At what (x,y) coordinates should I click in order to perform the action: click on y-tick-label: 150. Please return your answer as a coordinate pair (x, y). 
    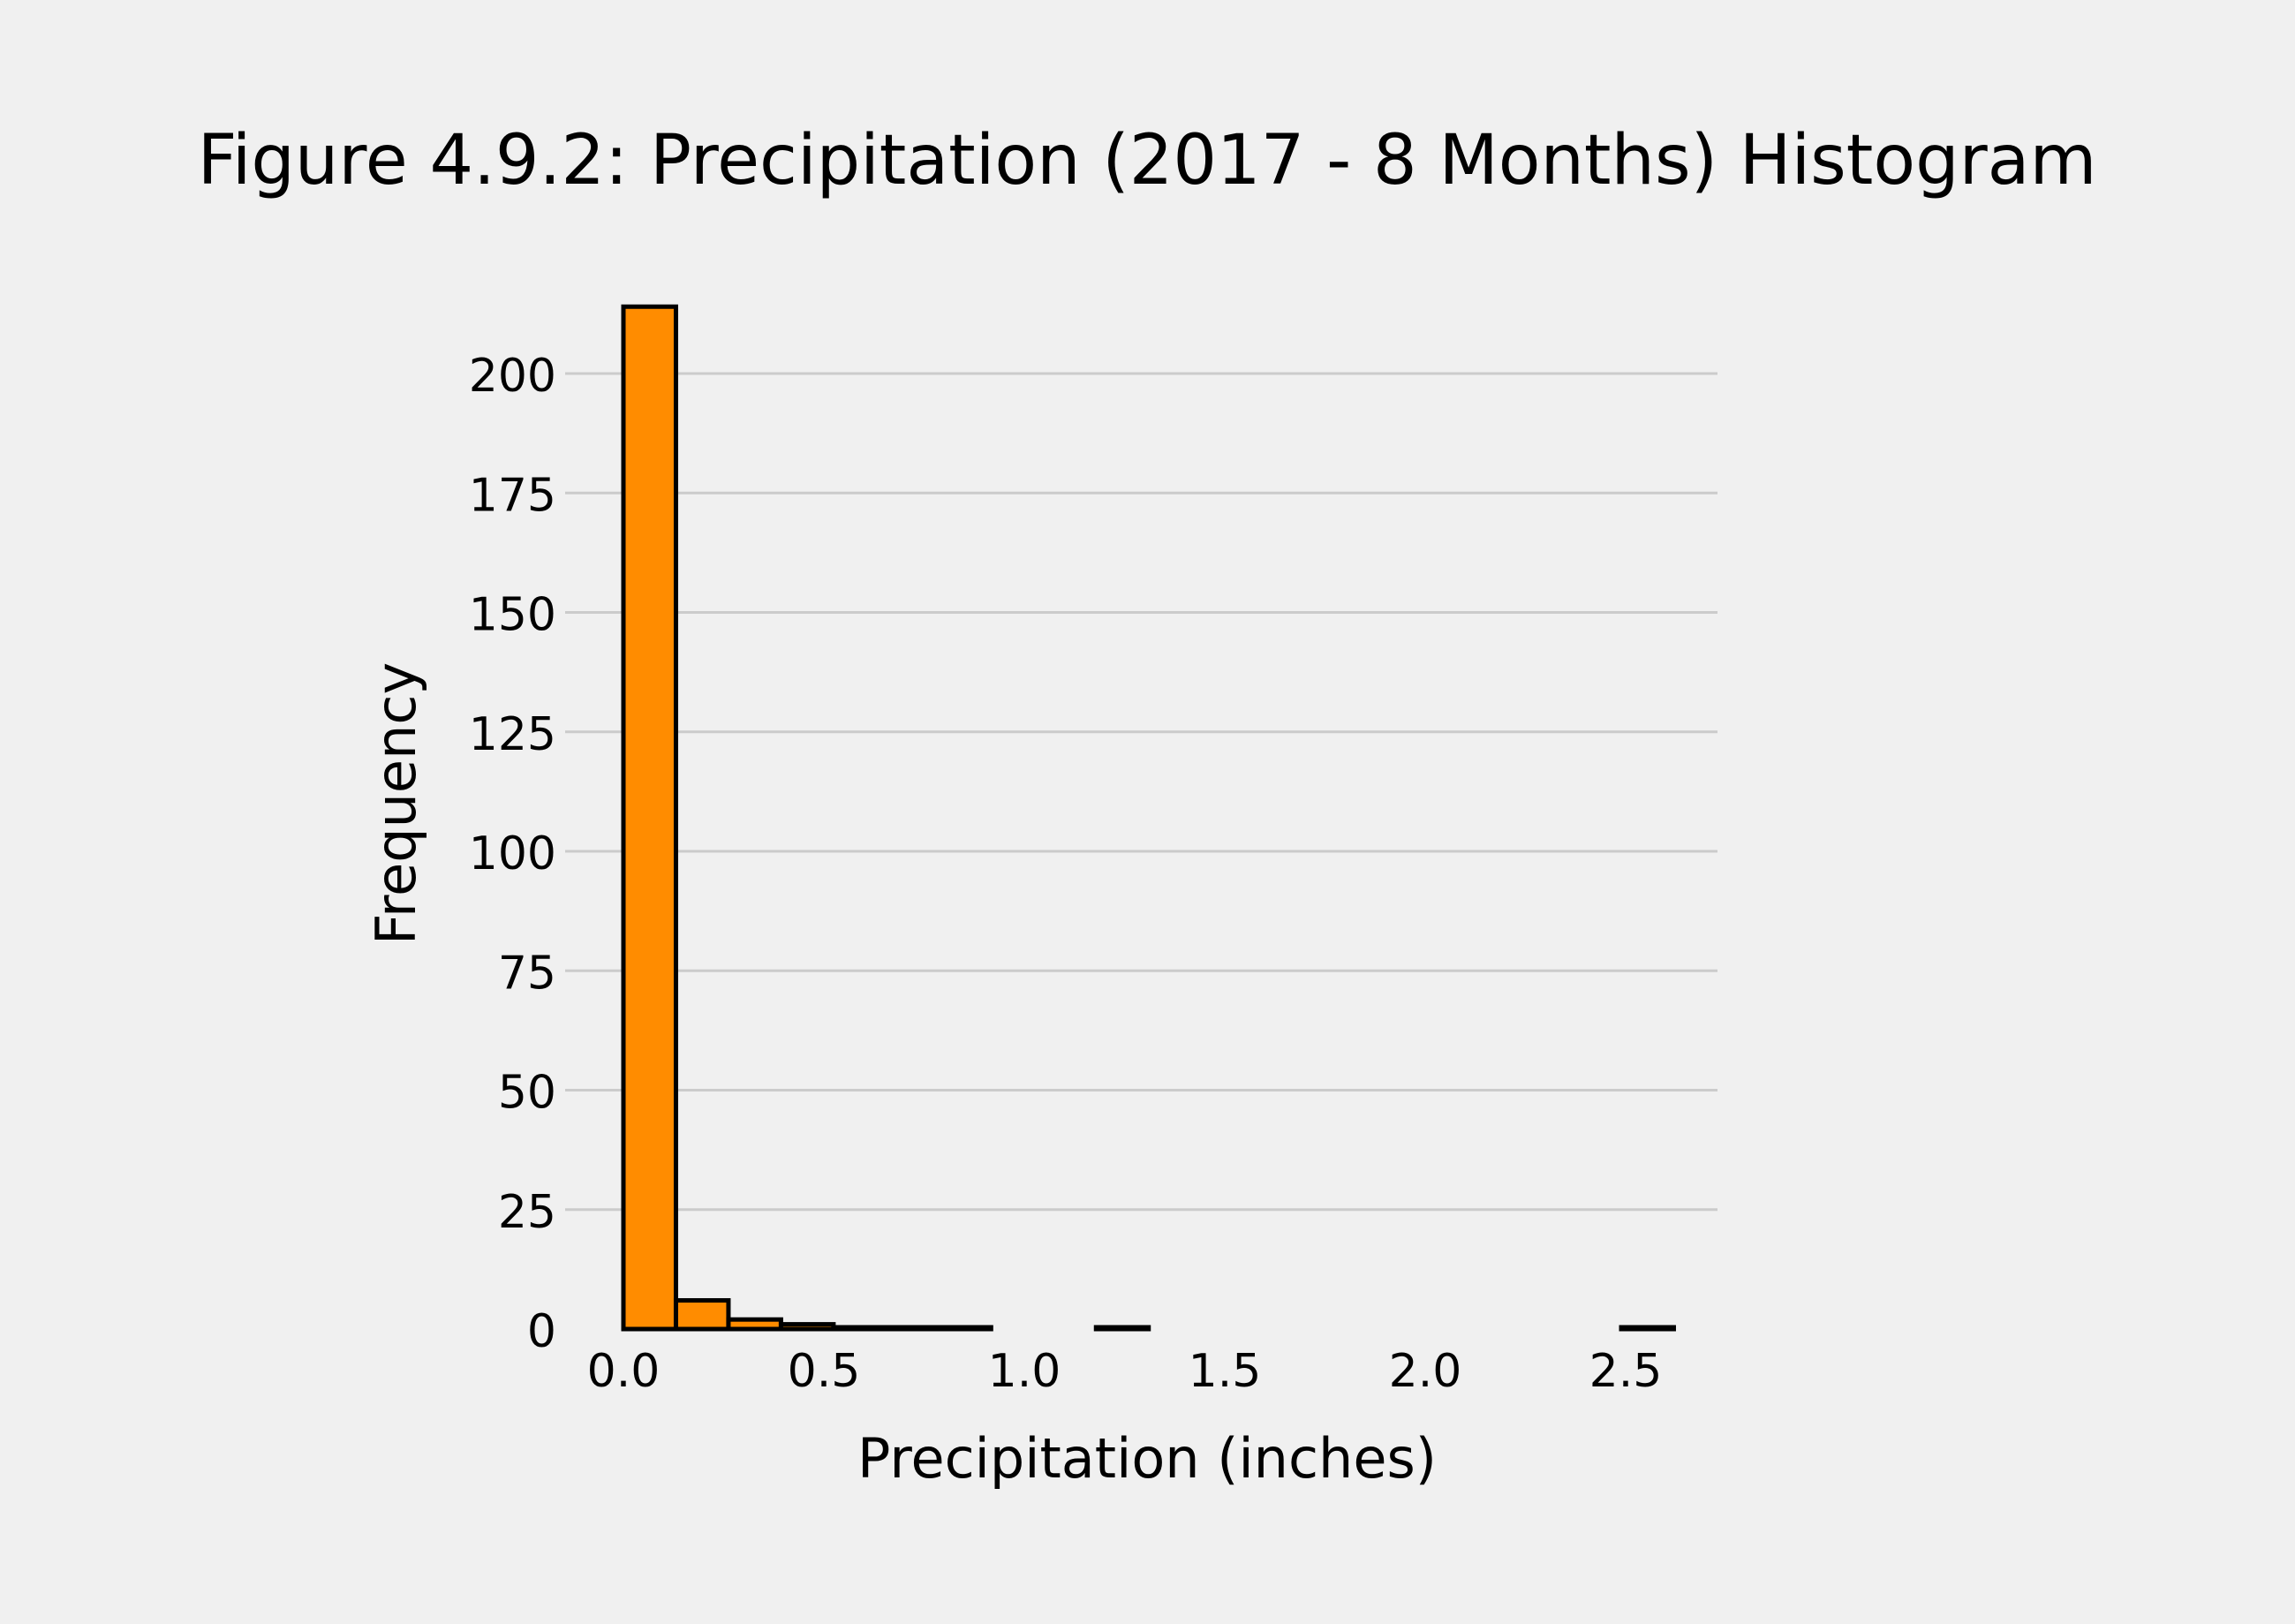
    Looking at the image, I should click on (512, 615).